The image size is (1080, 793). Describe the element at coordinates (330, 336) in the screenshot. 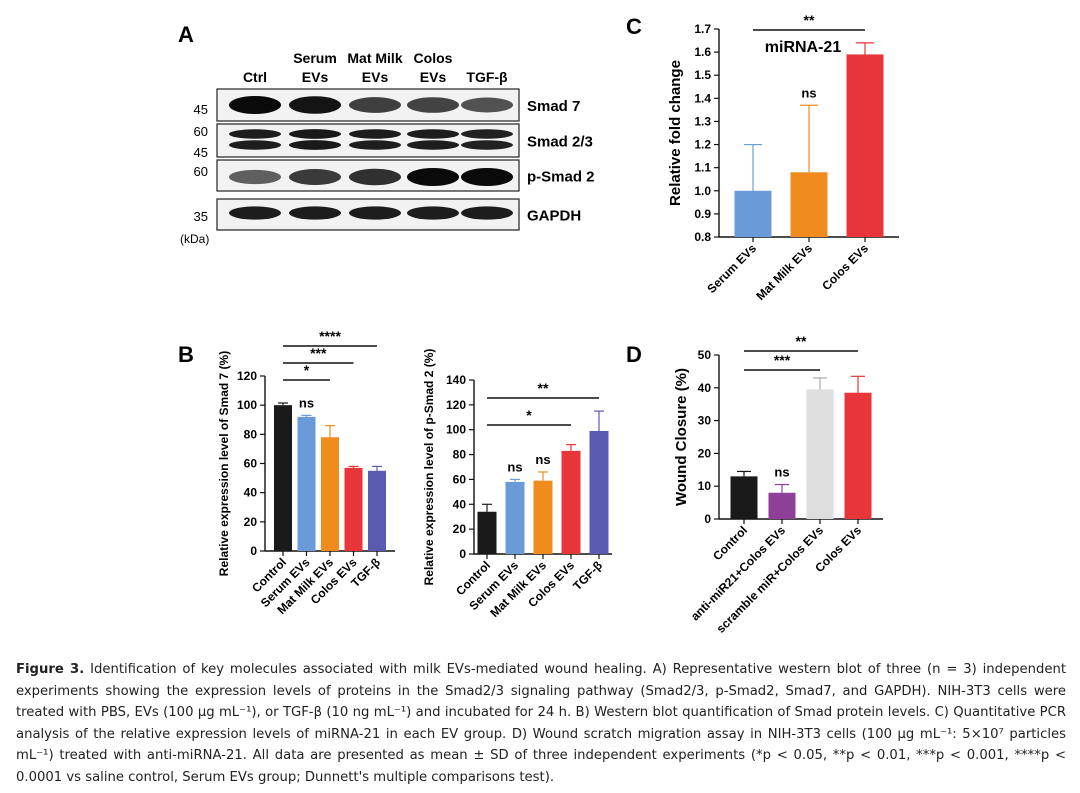

I see `significance-stars: ****` at that location.